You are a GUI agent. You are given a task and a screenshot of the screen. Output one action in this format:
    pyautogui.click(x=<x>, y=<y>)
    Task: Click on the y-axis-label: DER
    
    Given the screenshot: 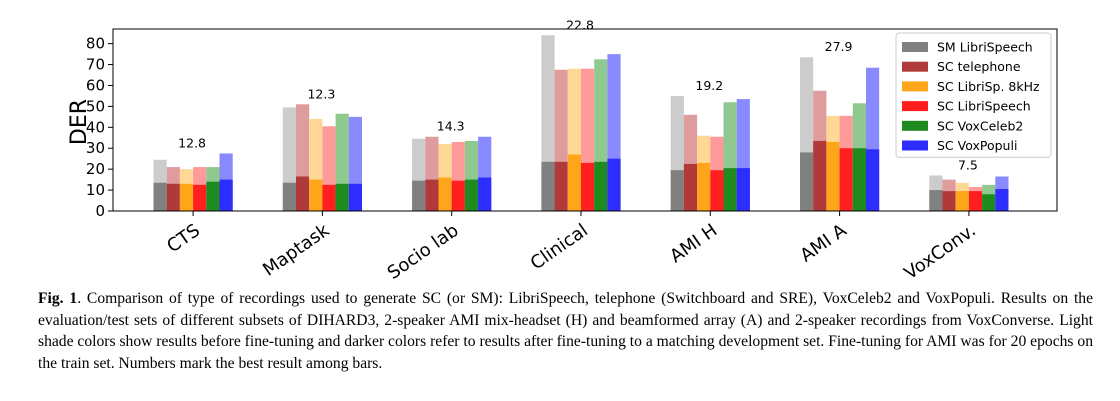 What is the action you would take?
    pyautogui.click(x=79, y=122)
    